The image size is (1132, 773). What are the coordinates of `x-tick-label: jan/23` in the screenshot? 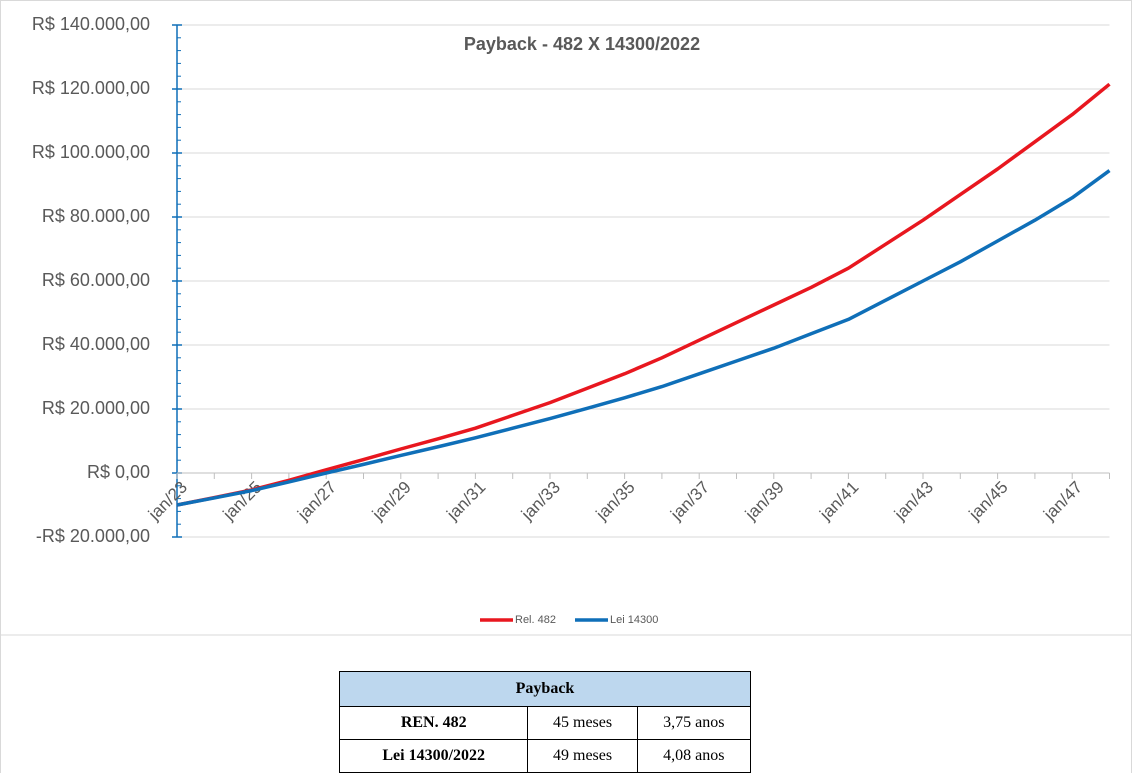 It's located at (167, 501).